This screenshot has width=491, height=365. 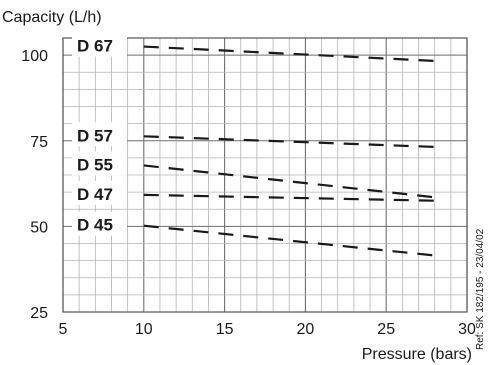 What do you see at coordinates (52, 17) in the screenshot?
I see `y-axis-title: Capacity (L/h)` at bounding box center [52, 17].